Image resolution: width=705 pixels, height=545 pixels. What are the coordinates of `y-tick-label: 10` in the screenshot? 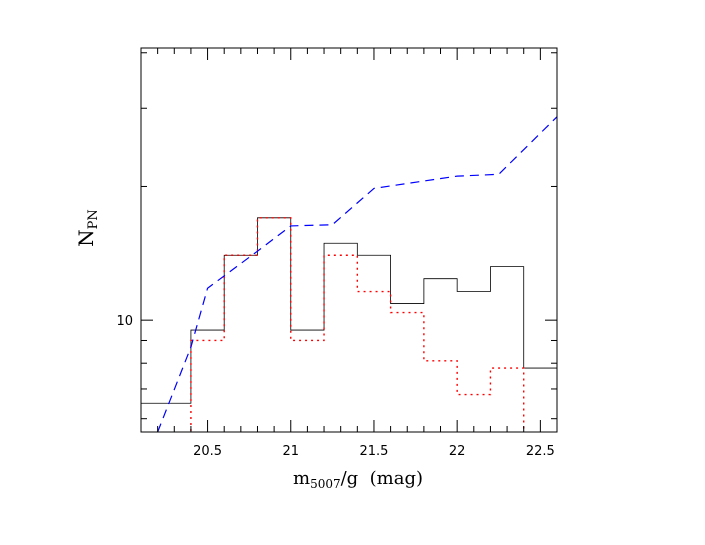 It's located at (124, 321).